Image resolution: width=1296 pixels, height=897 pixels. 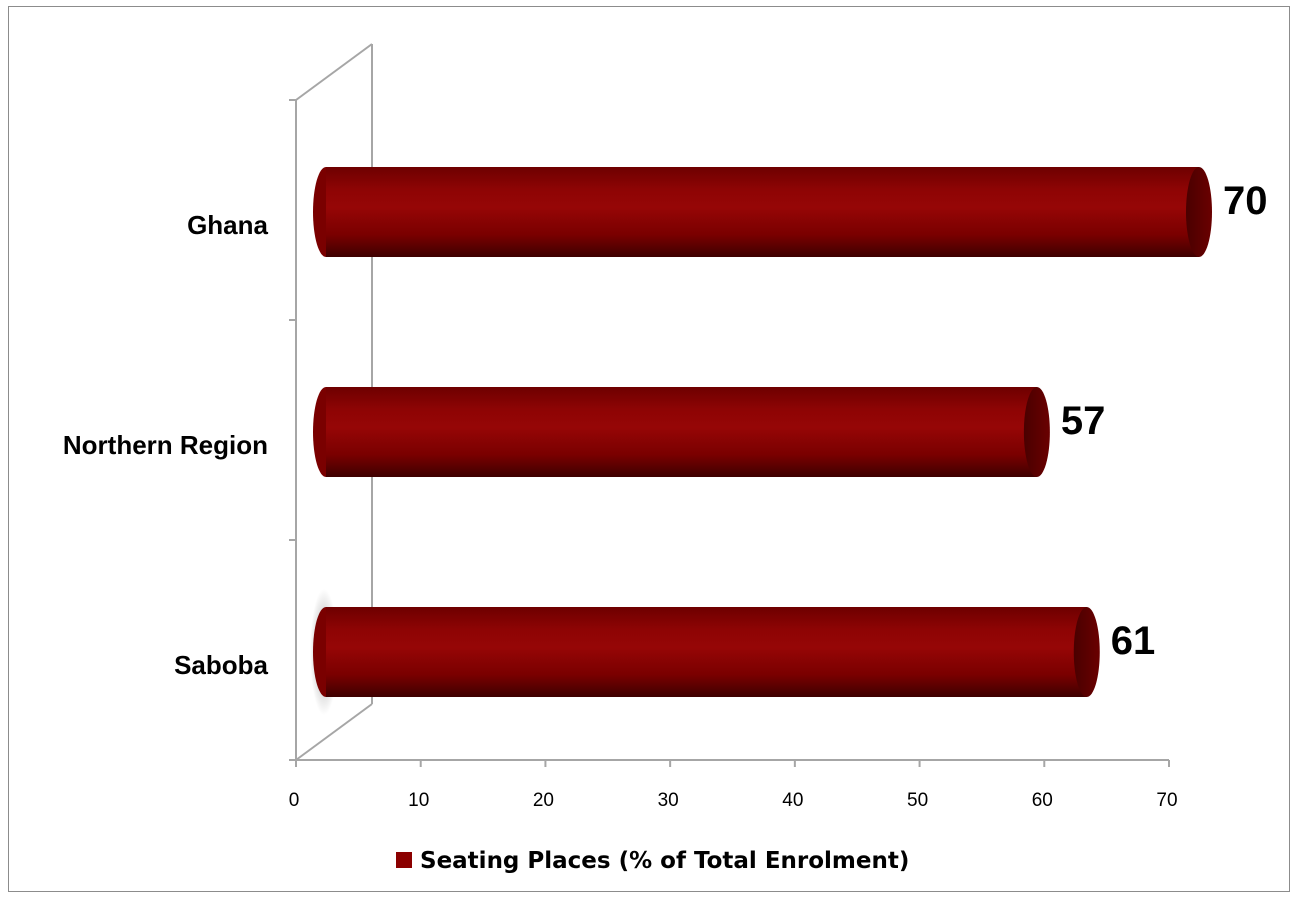 I want to click on x-tick-label: 70, so click(x=1166, y=800).